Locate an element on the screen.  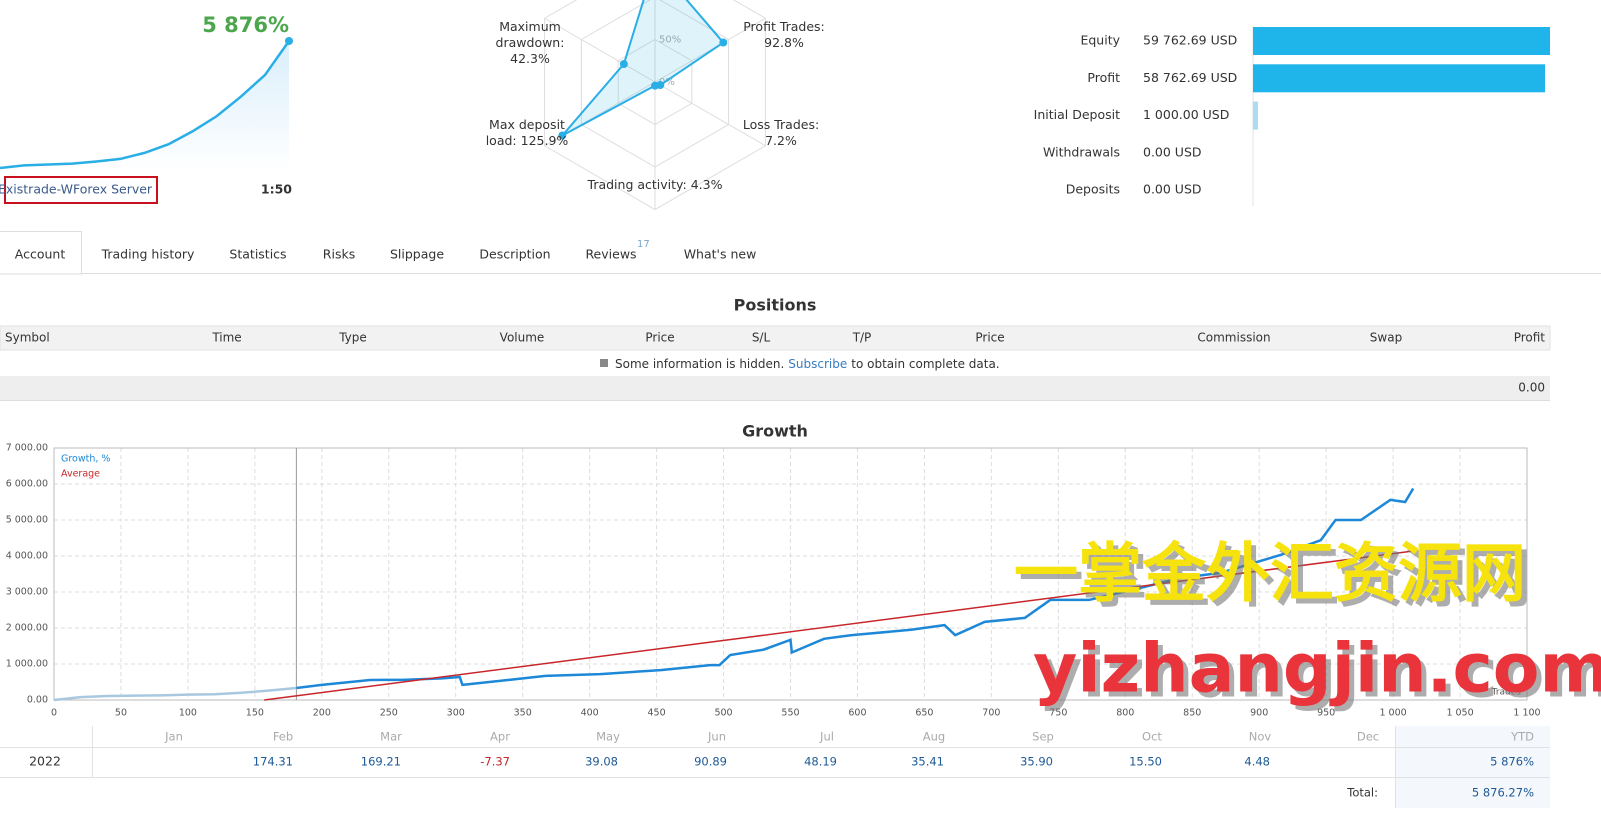
radar-axis-value: 92.8% is located at coordinates (784, 42).